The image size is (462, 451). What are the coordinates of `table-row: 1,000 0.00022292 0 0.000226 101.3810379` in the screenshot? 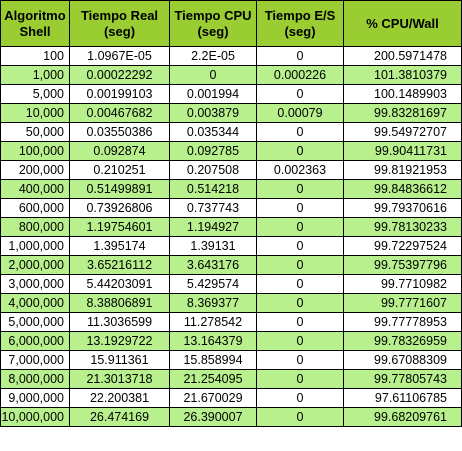 It's located at (231, 75).